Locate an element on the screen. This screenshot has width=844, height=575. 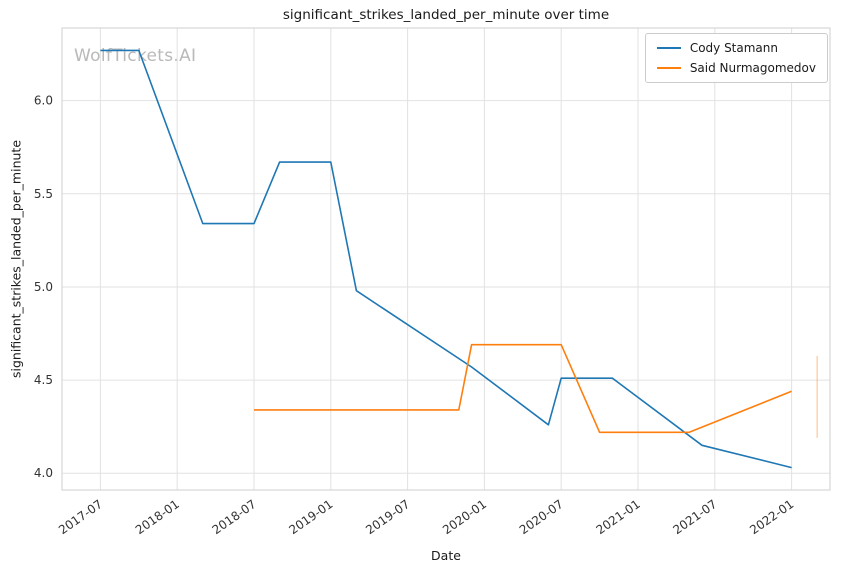
x-axis-label: Date is located at coordinates (446, 555).